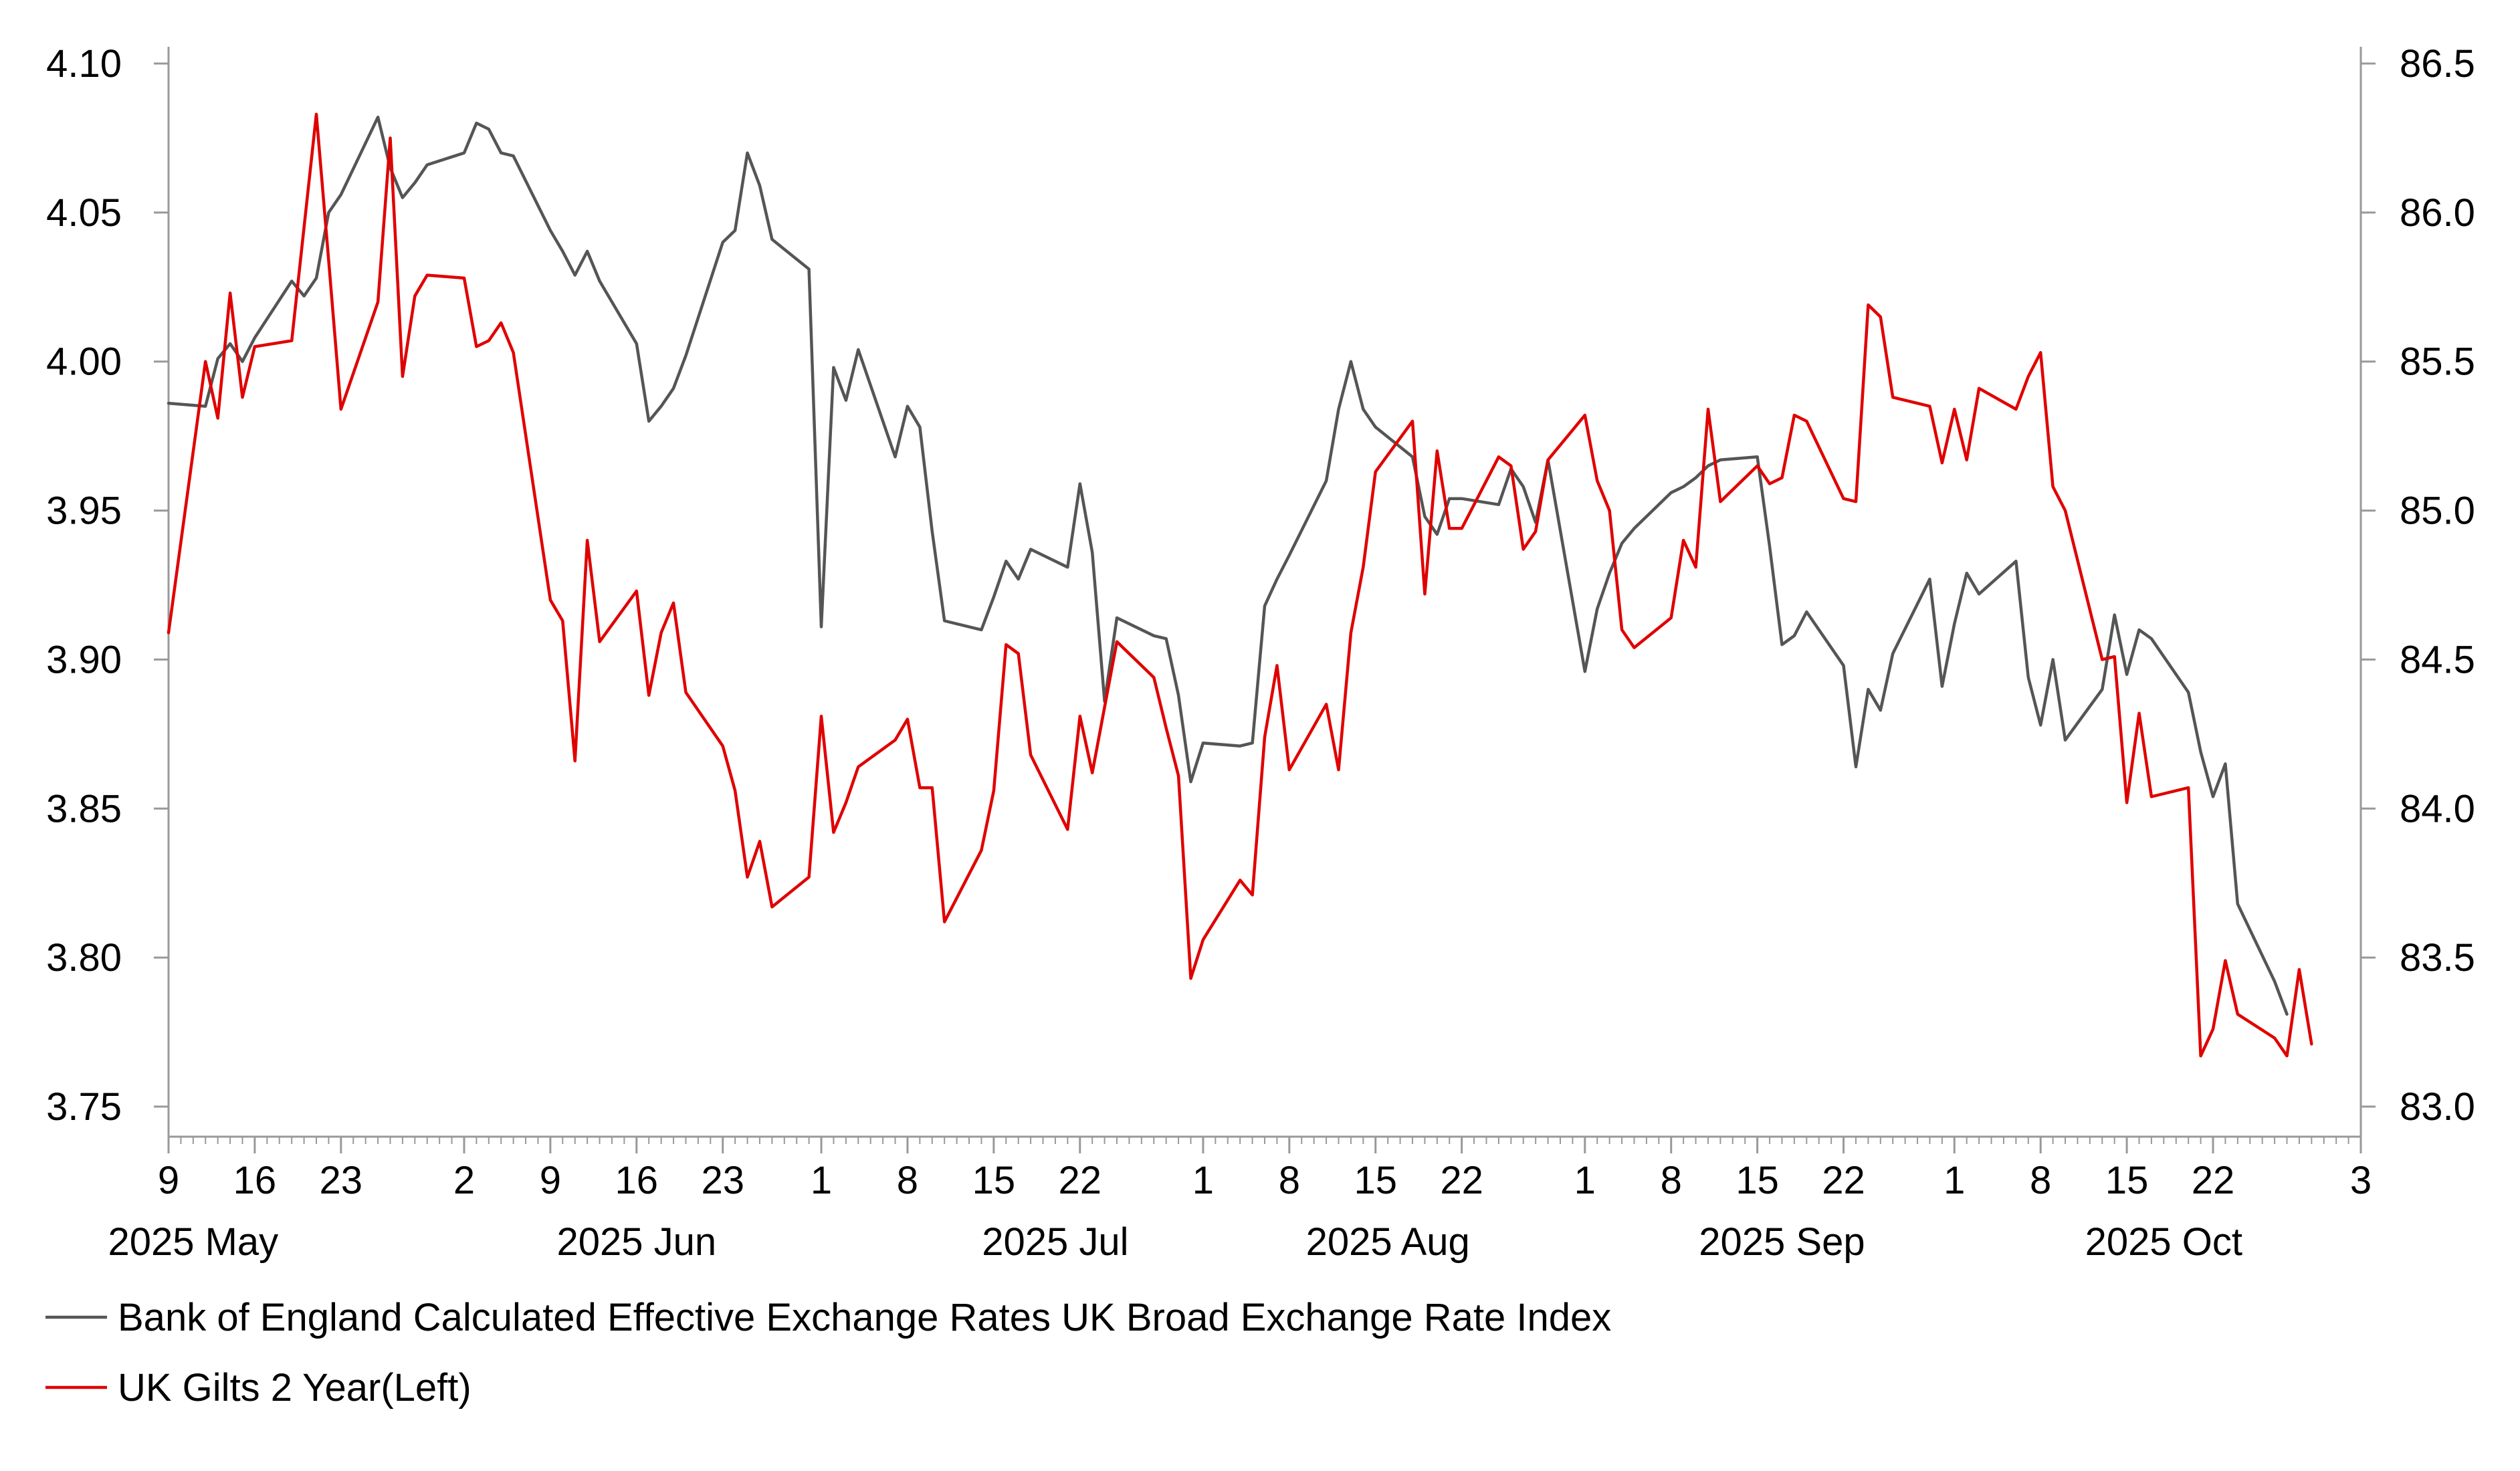 The height and width of the screenshot is (1471, 2520). What do you see at coordinates (84, 362) in the screenshot?
I see `left-y-tick-label: 4.00` at bounding box center [84, 362].